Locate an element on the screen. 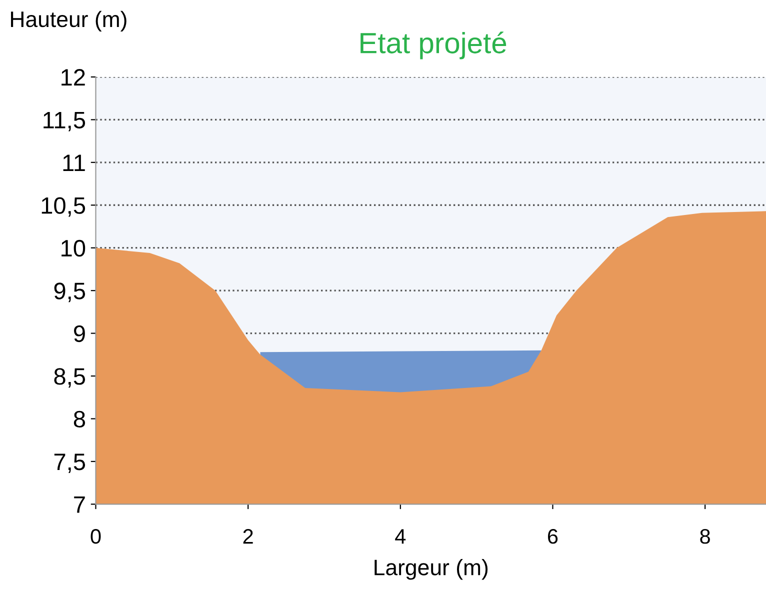  y-tick-label: 11 is located at coordinates (74, 162).